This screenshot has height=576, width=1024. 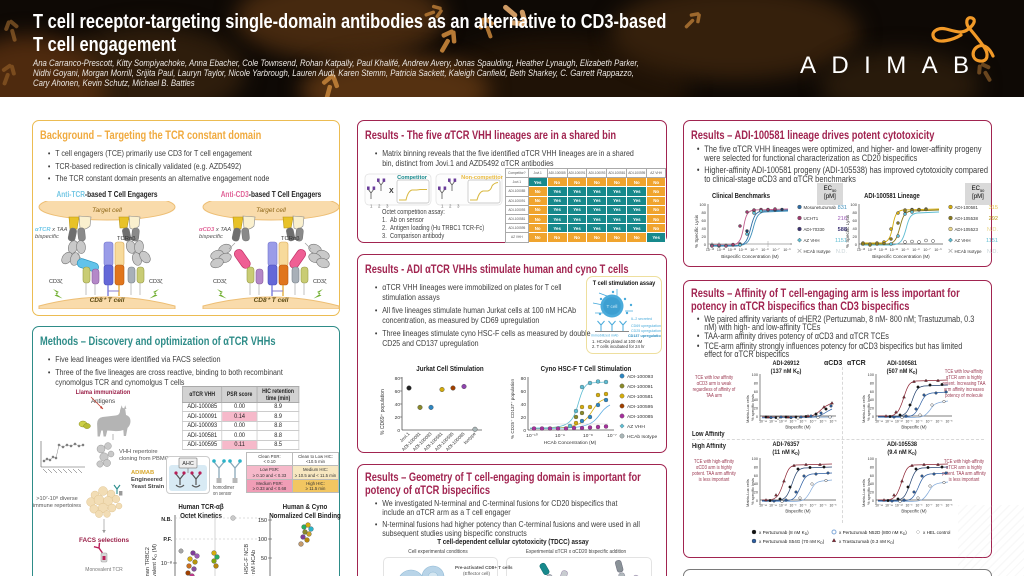 What do you see at coordinates (644, 336) in the screenshot?
I see `svg-text: CD137 upregulation` at bounding box center [644, 336].